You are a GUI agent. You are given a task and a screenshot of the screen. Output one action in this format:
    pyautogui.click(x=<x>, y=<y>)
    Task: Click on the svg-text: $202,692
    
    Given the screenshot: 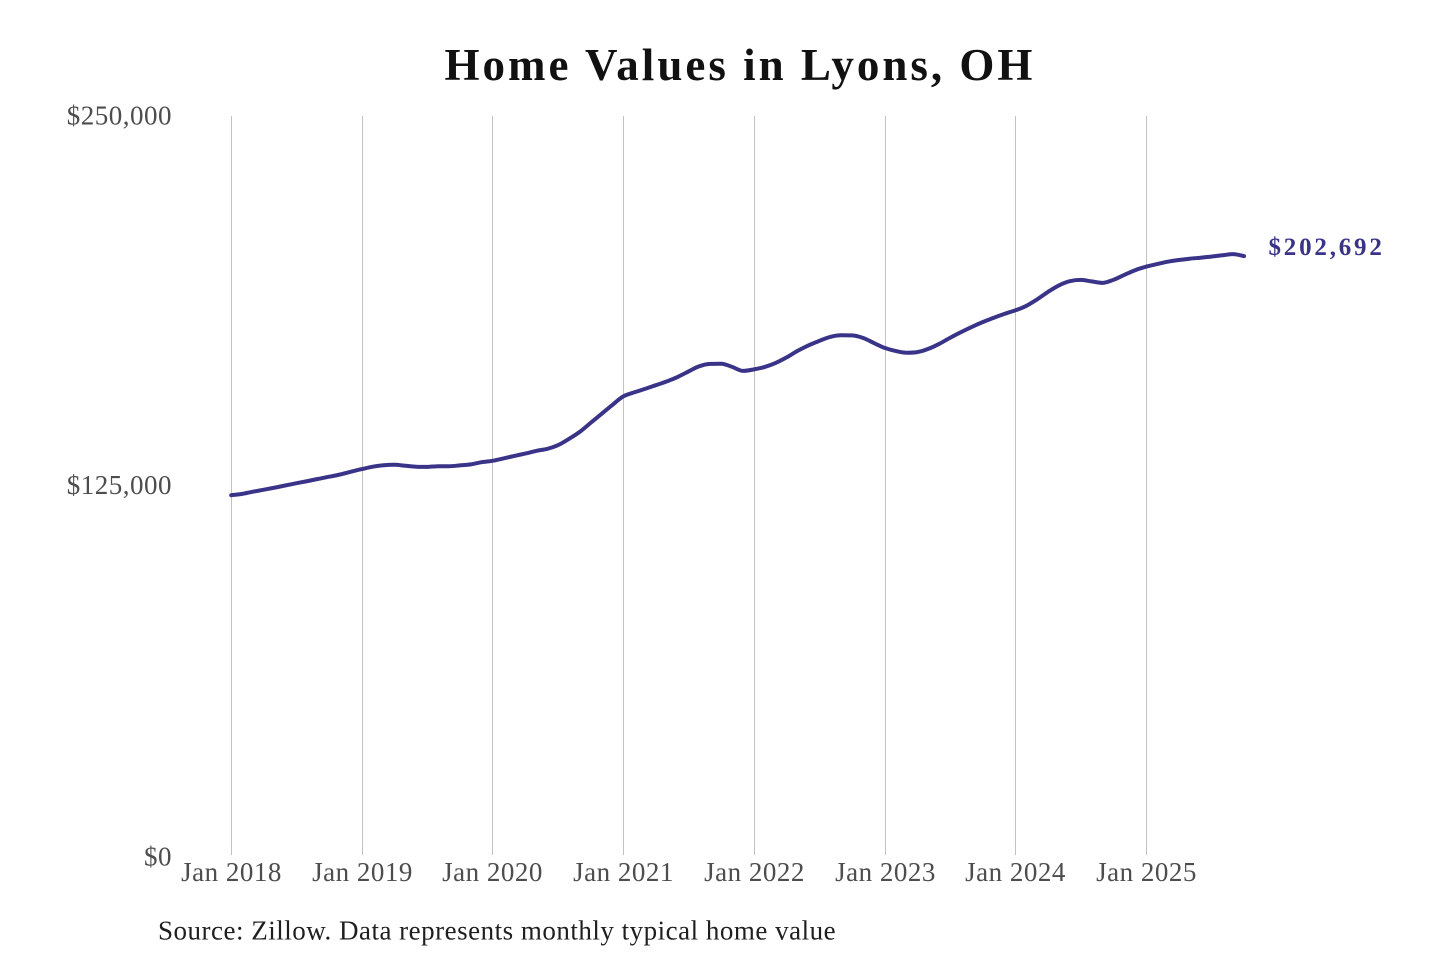 What is the action you would take?
    pyautogui.click(x=1327, y=247)
    